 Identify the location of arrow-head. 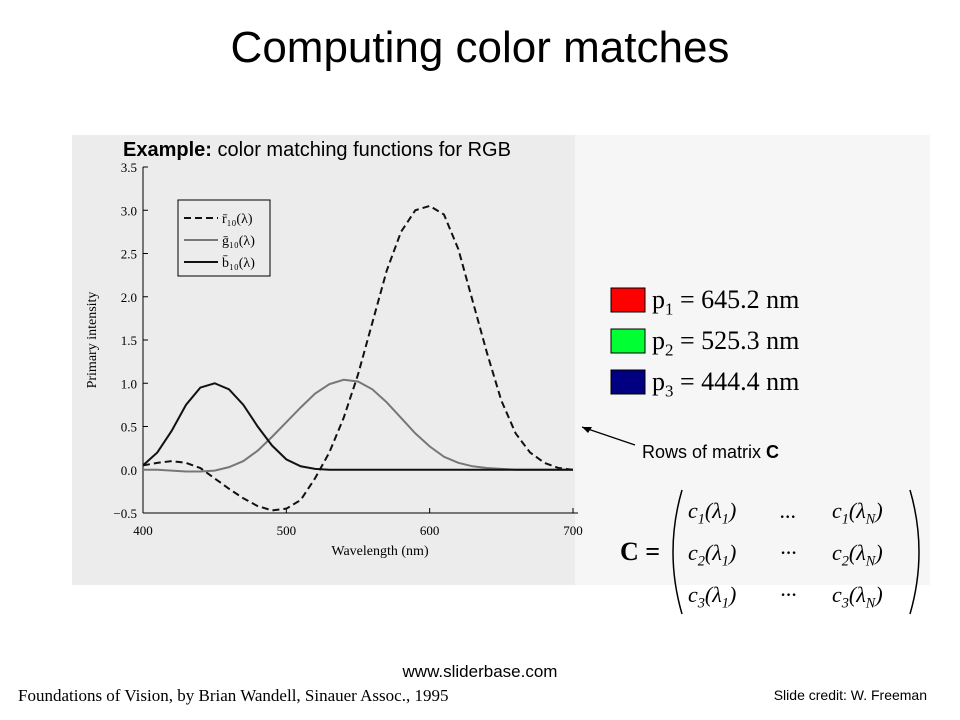
(587, 430).